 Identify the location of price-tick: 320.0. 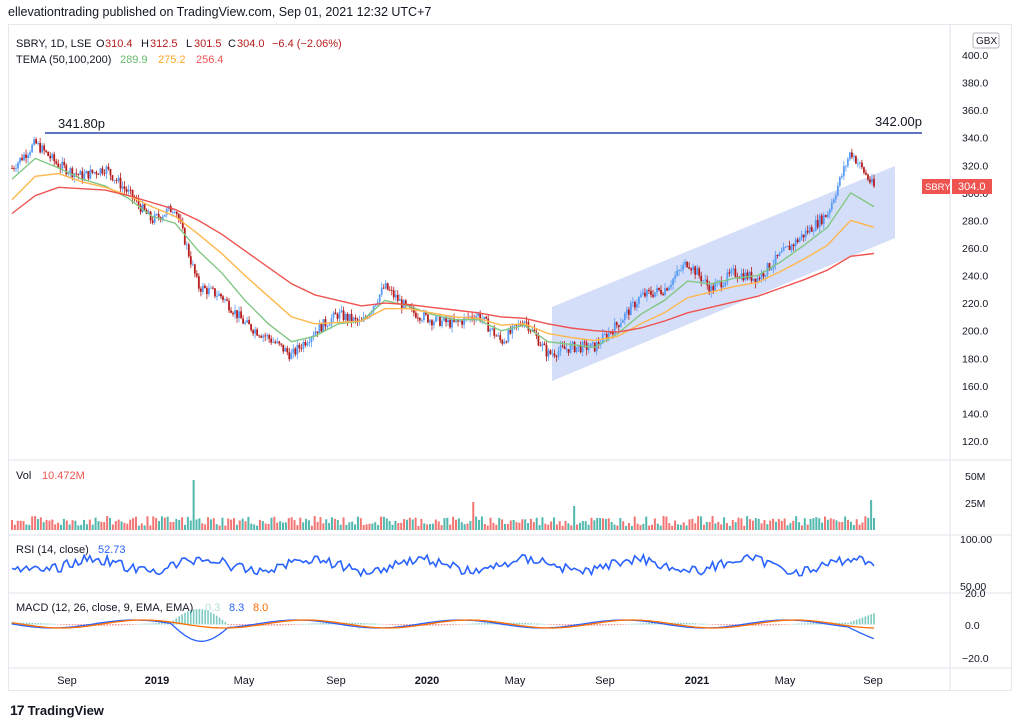
(975, 166).